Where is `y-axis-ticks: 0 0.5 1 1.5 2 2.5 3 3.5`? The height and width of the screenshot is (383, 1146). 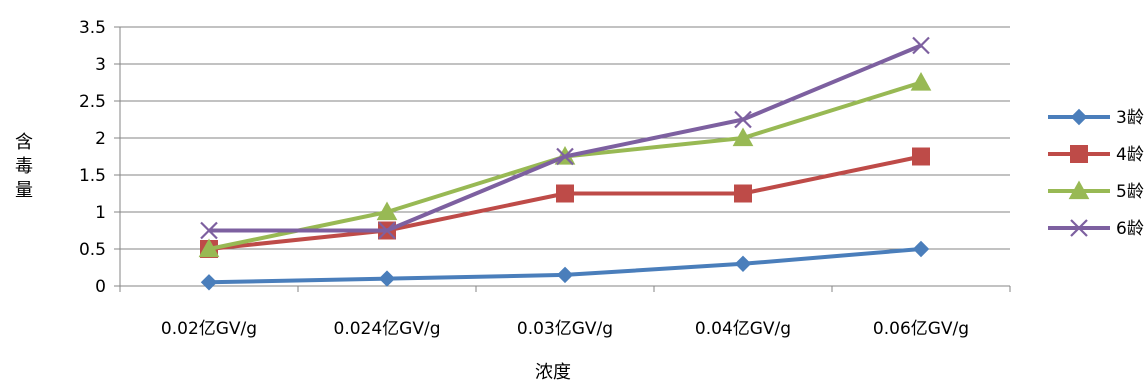 y-axis-ticks: 0 0.5 1 1.5 2 2.5 3 3.5 is located at coordinates (92, 157).